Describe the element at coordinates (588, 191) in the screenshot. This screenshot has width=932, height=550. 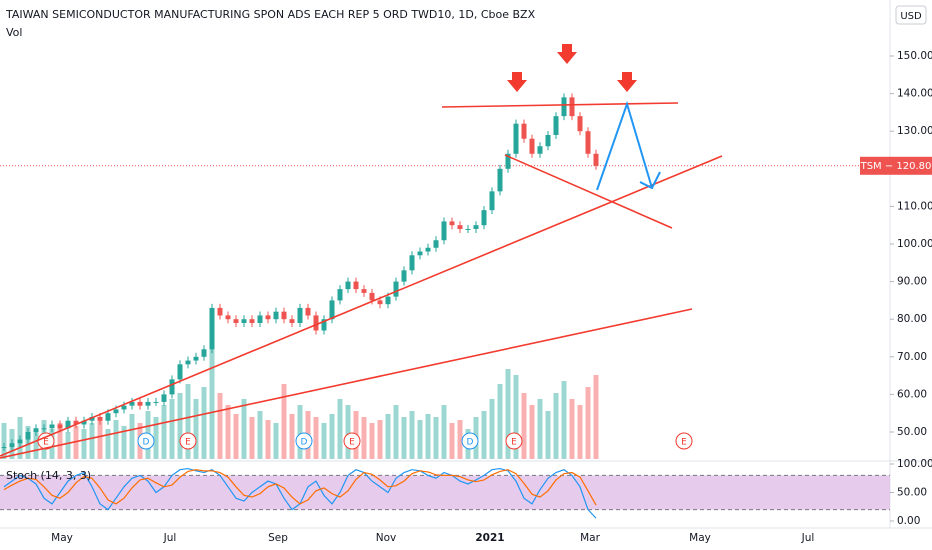
I see `trendline` at that location.